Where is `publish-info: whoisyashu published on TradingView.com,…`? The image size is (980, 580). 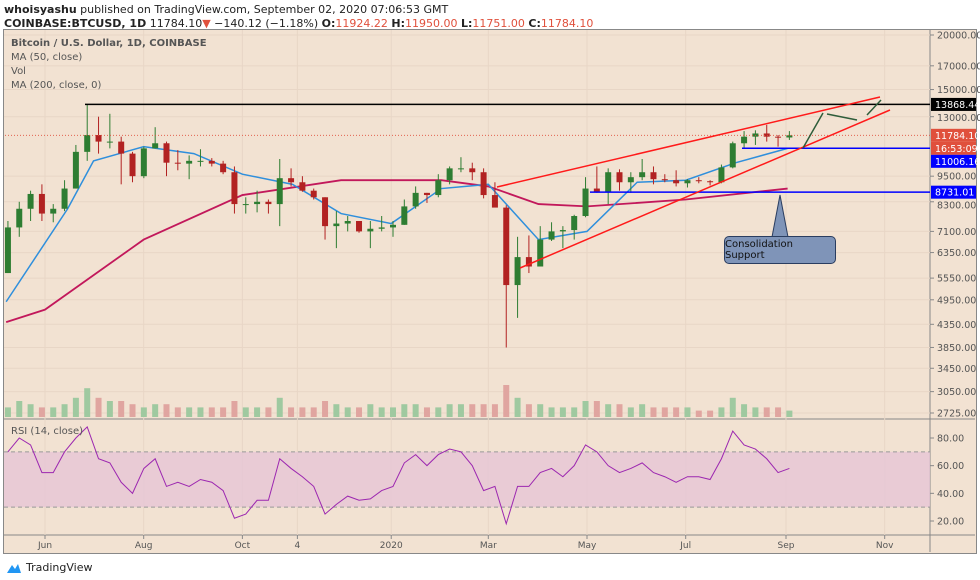 publish-info: whoisyashu published on TradingView.com,… is located at coordinates (226, 9).